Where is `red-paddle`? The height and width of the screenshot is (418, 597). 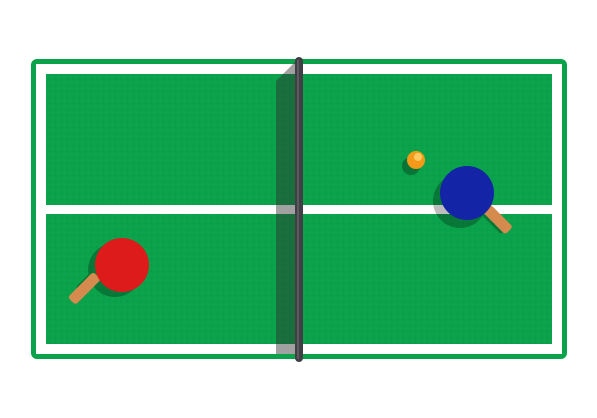 red-paddle is located at coordinates (108, 271).